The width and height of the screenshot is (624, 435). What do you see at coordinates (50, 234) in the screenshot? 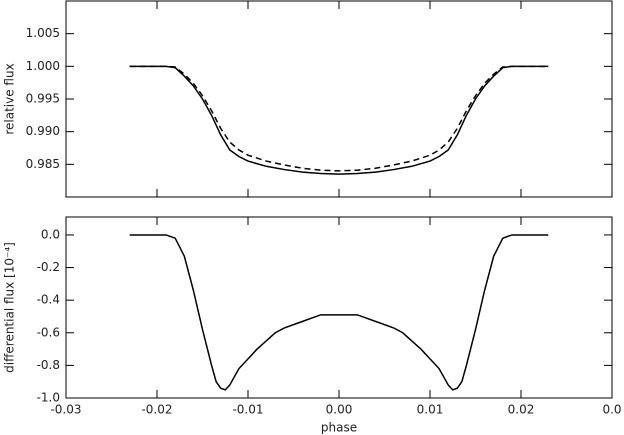
I see `y-tick-label: 0.0` at bounding box center [50, 234].